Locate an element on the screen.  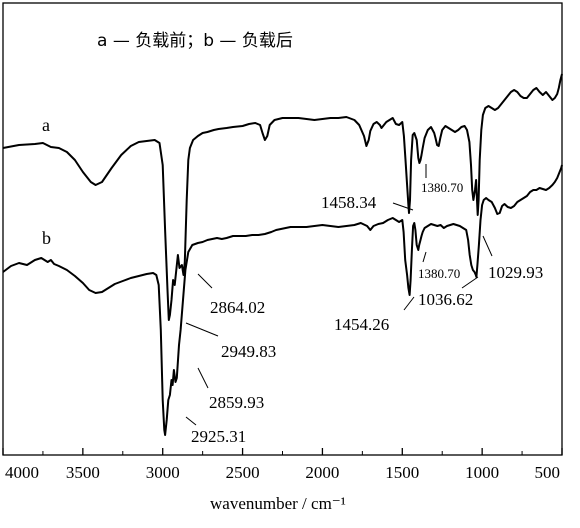
legend-text: a — 负载前；b — 负载后 is located at coordinates (195, 41).